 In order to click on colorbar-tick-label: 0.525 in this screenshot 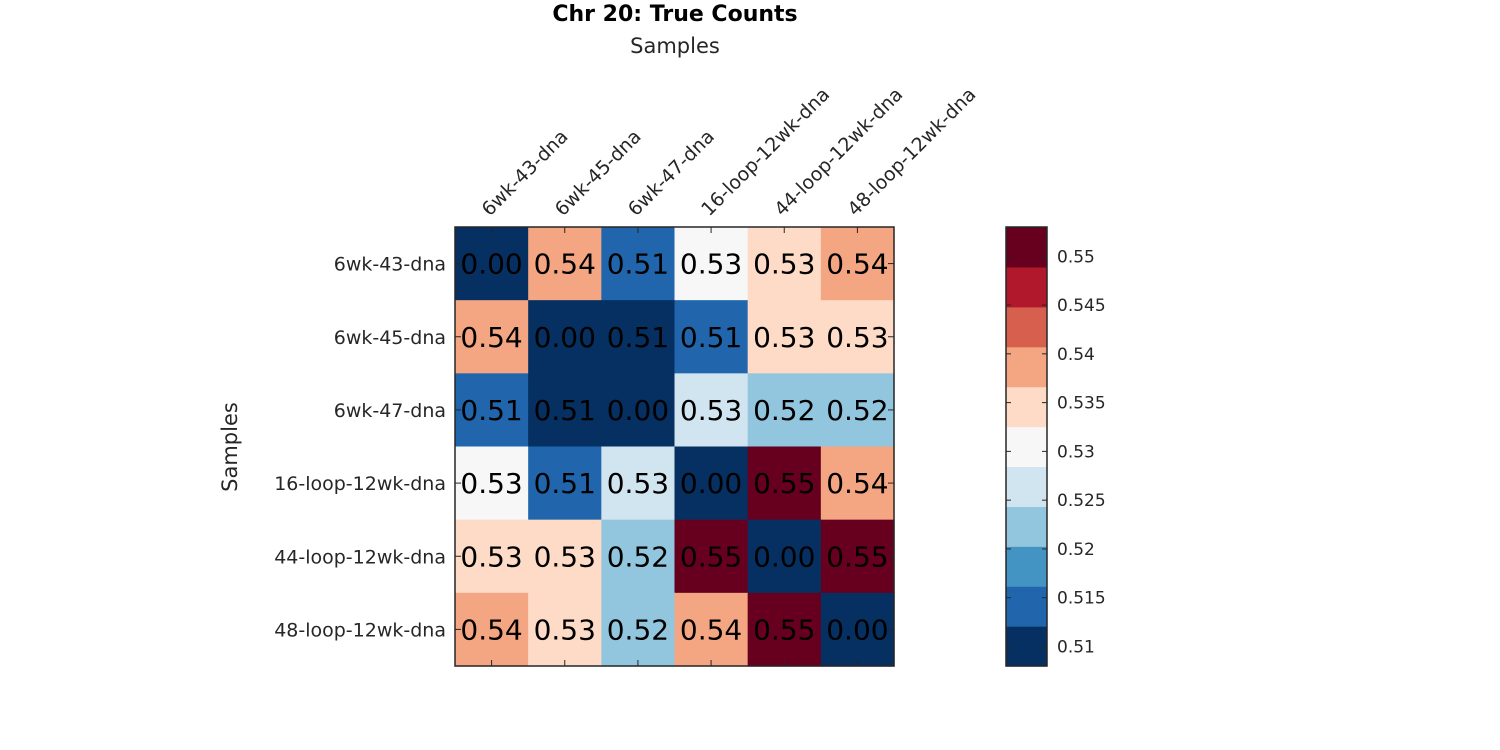, I will do `click(1081, 501)`.